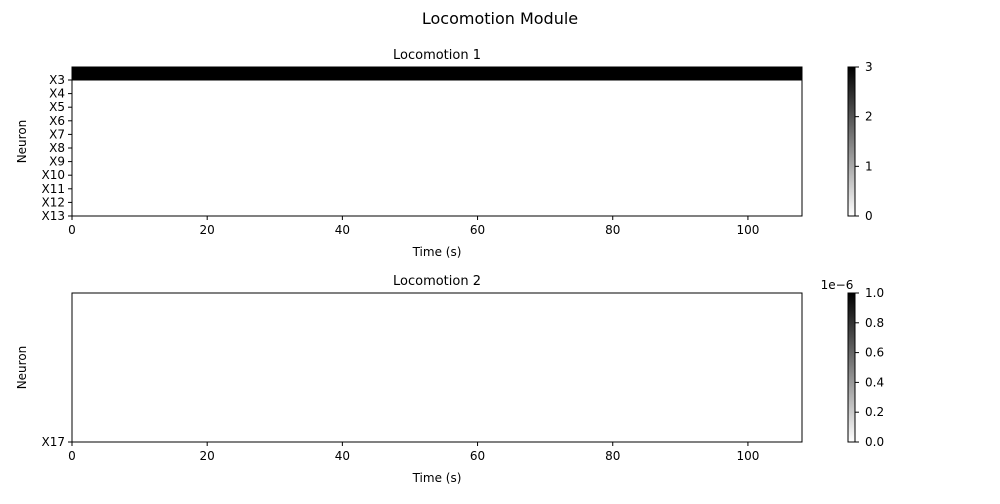  Describe the element at coordinates (57, 121) in the screenshot. I see `y-tick-label: X6` at that location.